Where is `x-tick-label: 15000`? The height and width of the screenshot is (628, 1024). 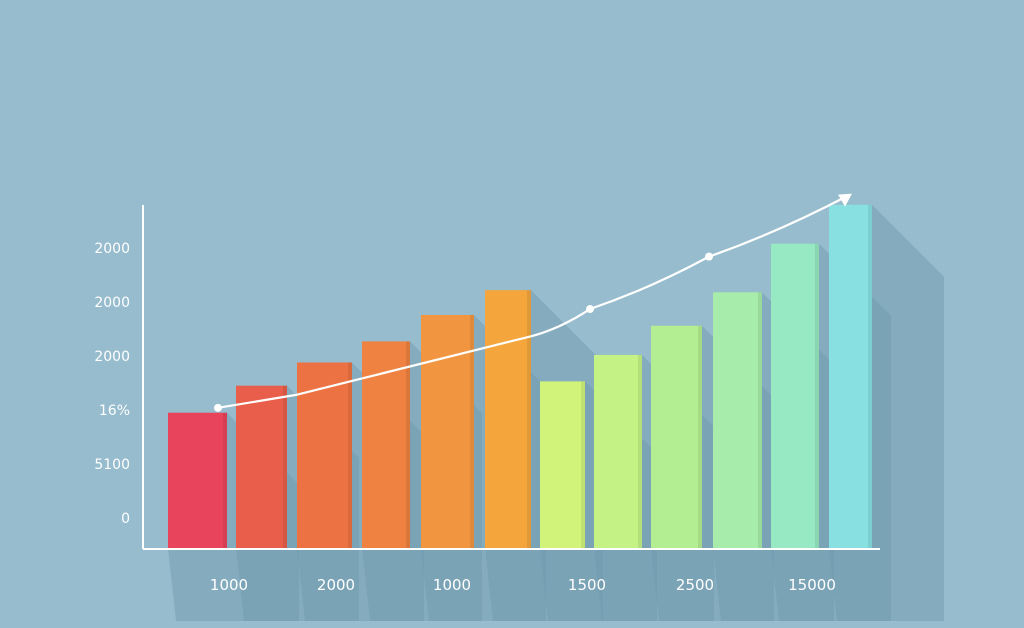
x-tick-label: 15000 is located at coordinates (812, 585).